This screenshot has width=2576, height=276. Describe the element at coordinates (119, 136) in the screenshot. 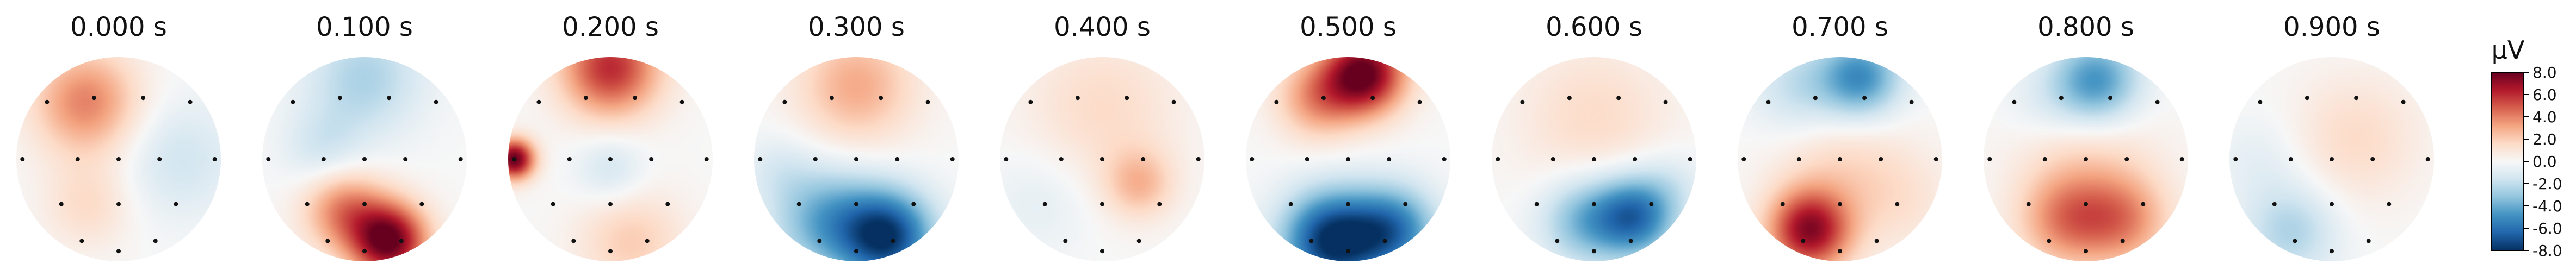

I see `topomap-panel: 0.000 s` at that location.